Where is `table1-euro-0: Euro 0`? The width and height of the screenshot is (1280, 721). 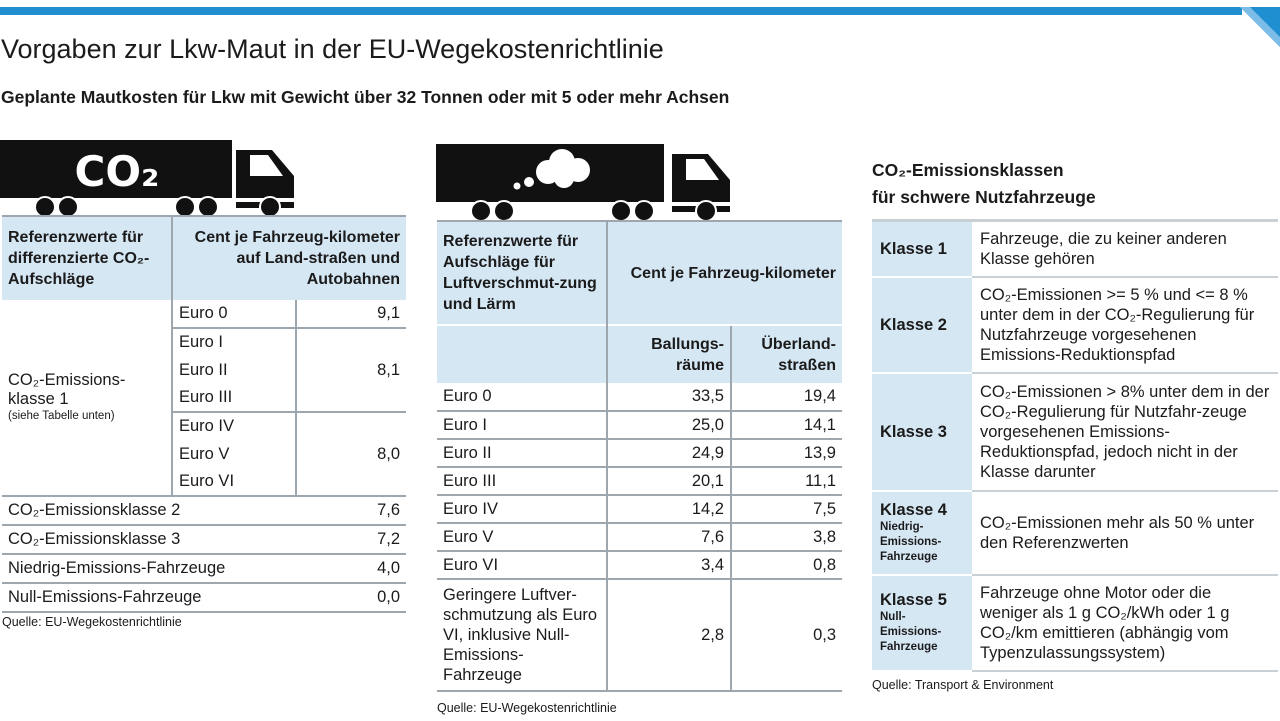
table1-euro-0: Euro 0 is located at coordinates (233, 314).